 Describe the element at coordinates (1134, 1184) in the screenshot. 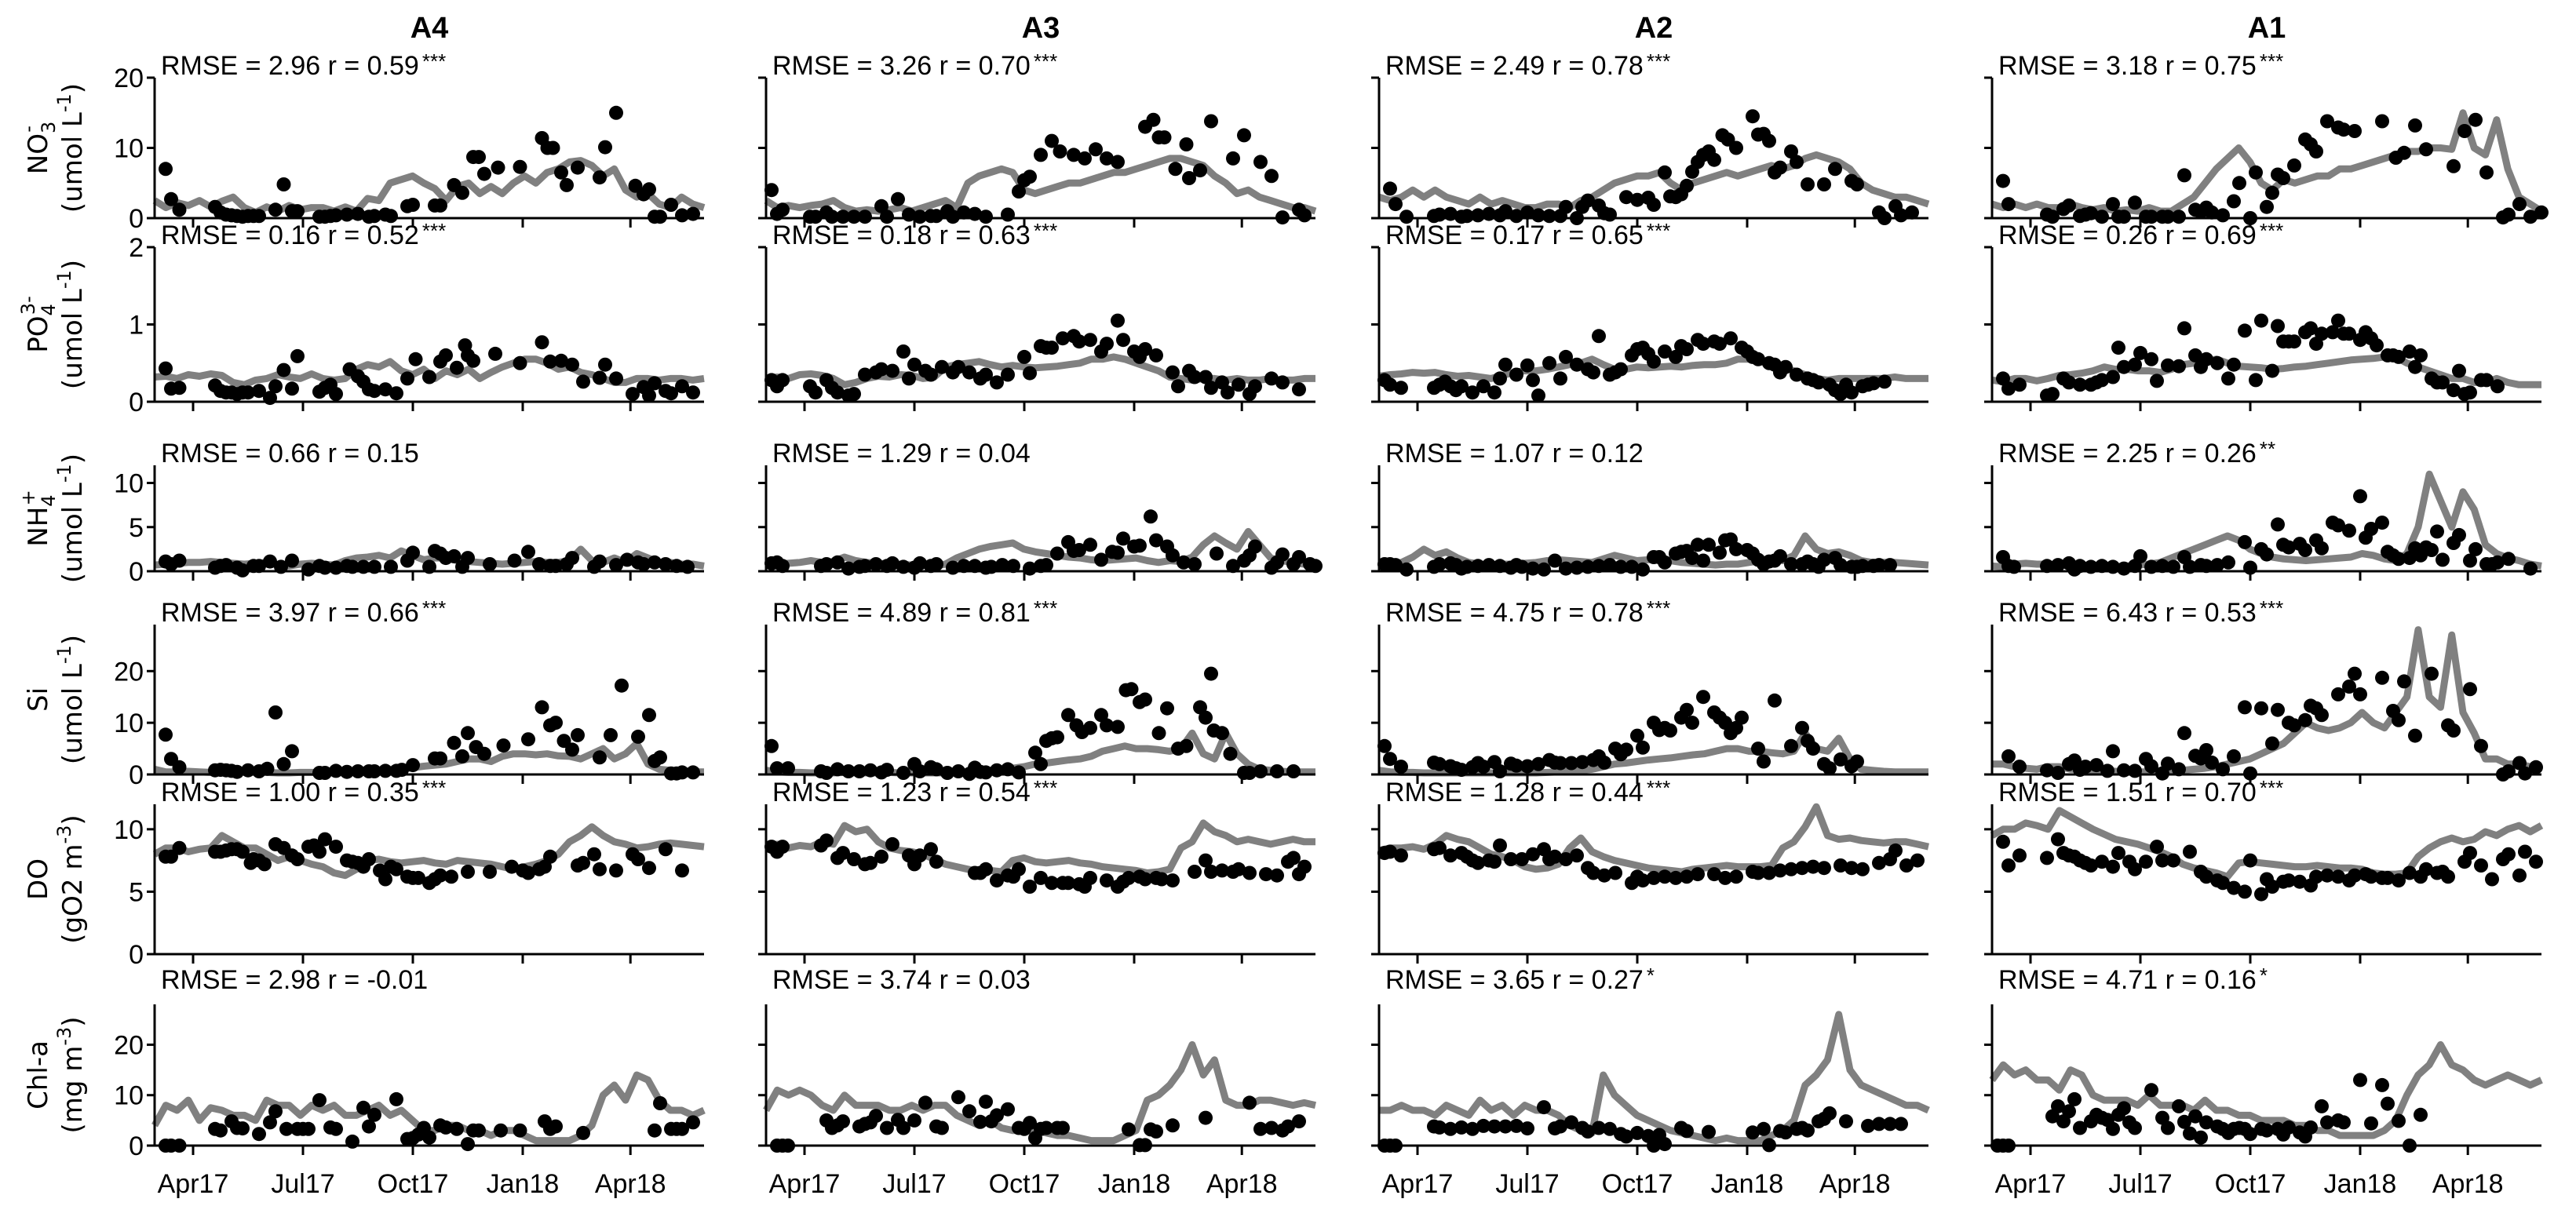

I see `x-tick-label: Jan18` at that location.